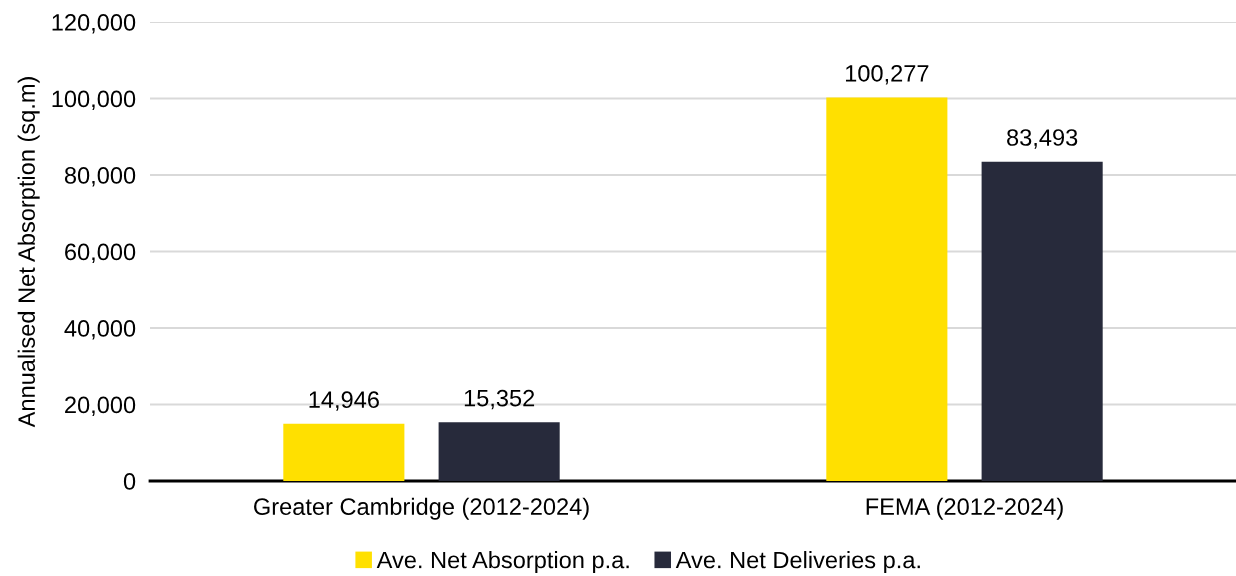 The image size is (1236, 576). What do you see at coordinates (129, 481) in the screenshot?
I see `y-tick-label: 0` at bounding box center [129, 481].